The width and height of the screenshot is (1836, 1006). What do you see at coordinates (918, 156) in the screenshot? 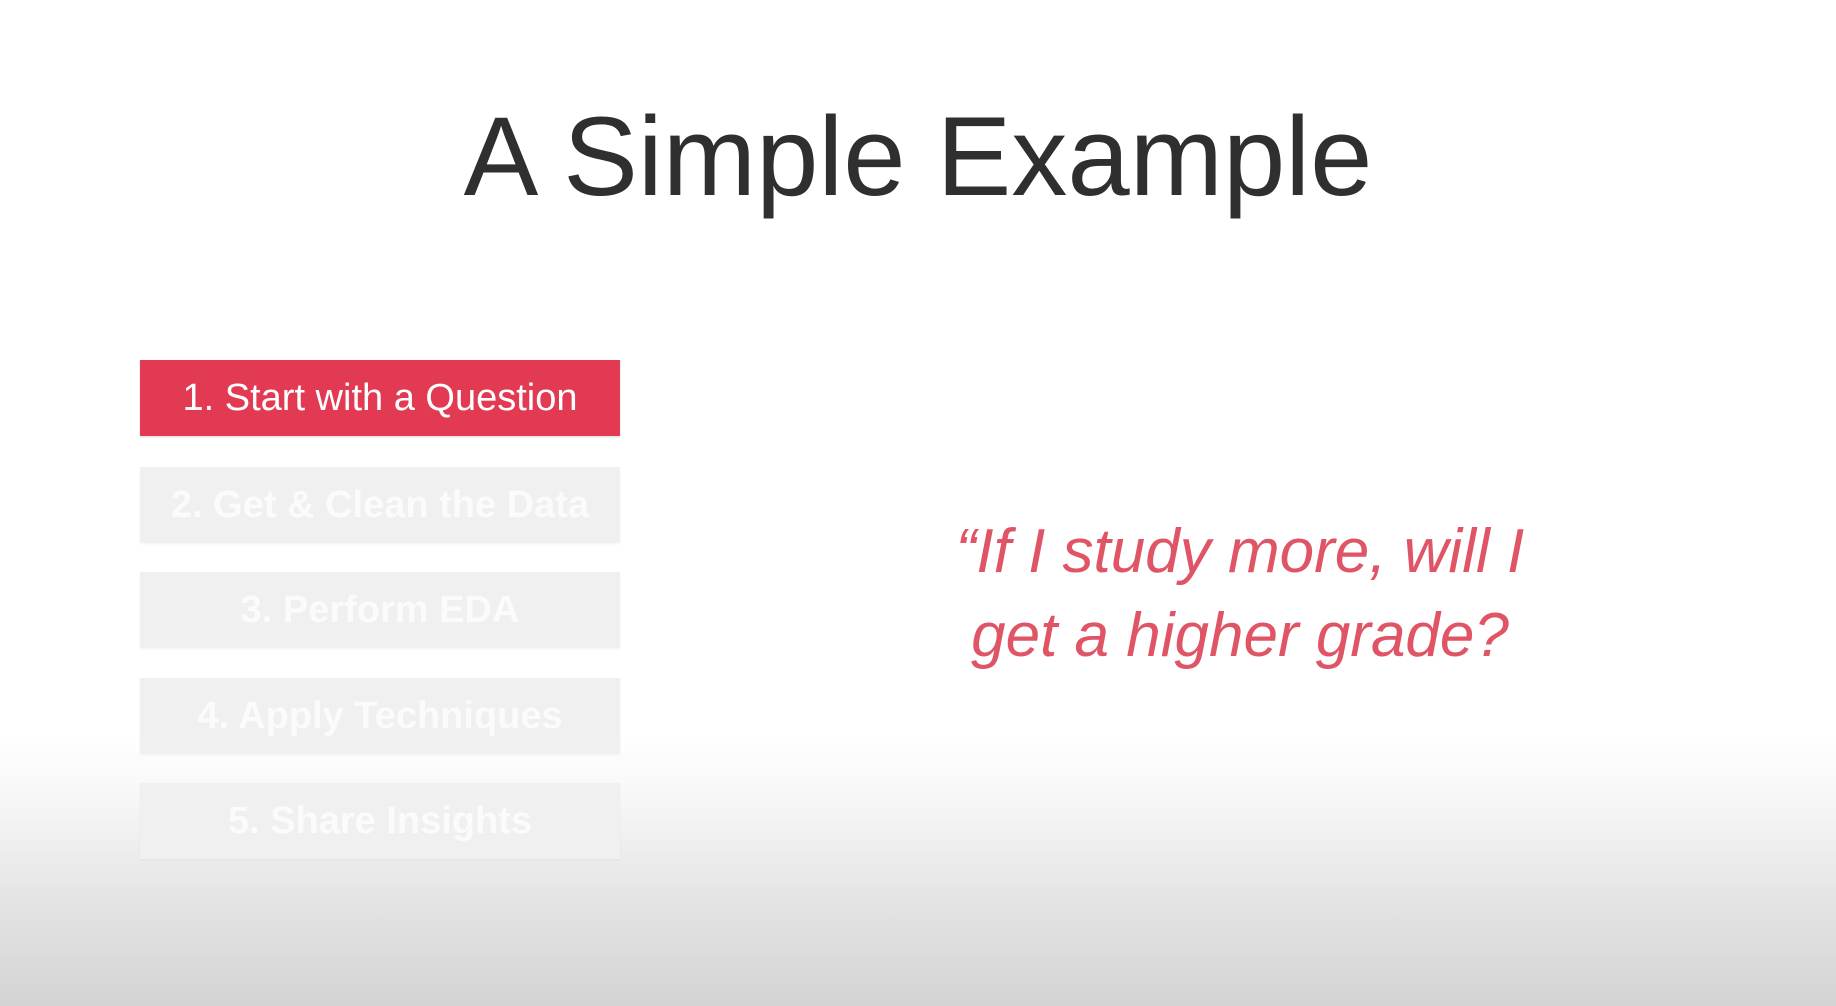
I see `slide-title: A Simple Example` at bounding box center [918, 156].